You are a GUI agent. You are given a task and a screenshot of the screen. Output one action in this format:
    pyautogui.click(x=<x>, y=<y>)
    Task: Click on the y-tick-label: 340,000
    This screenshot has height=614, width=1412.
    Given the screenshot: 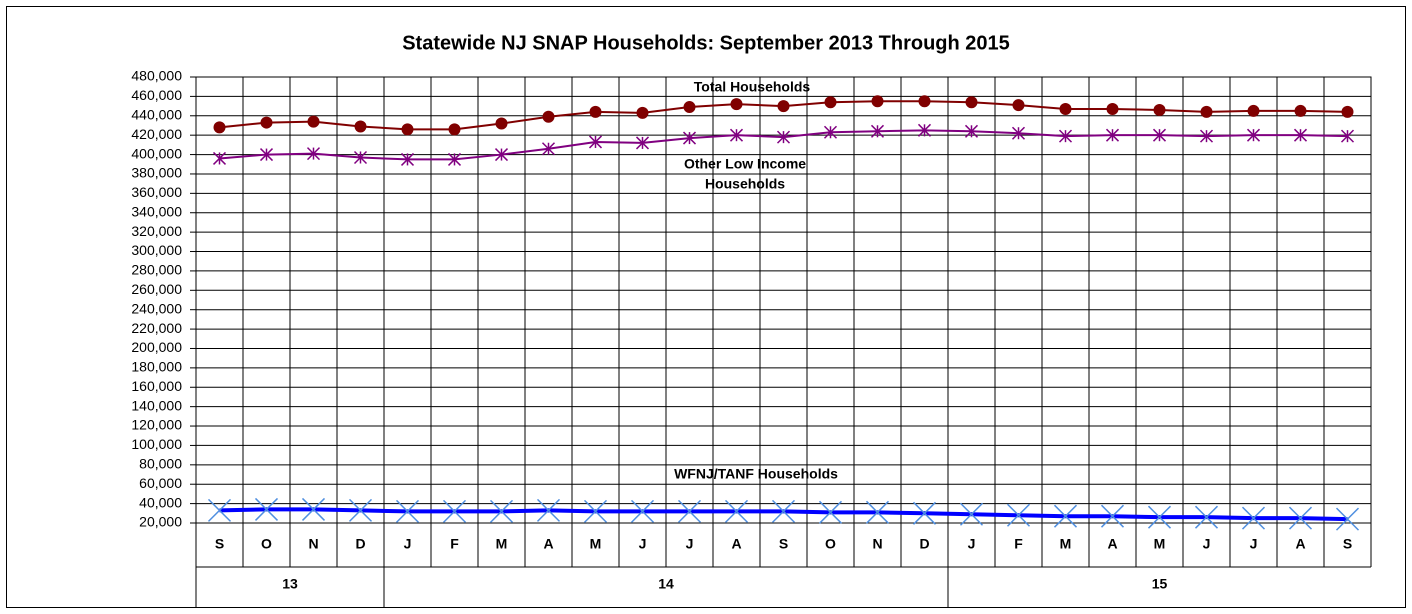 What is the action you would take?
    pyautogui.click(x=156, y=211)
    